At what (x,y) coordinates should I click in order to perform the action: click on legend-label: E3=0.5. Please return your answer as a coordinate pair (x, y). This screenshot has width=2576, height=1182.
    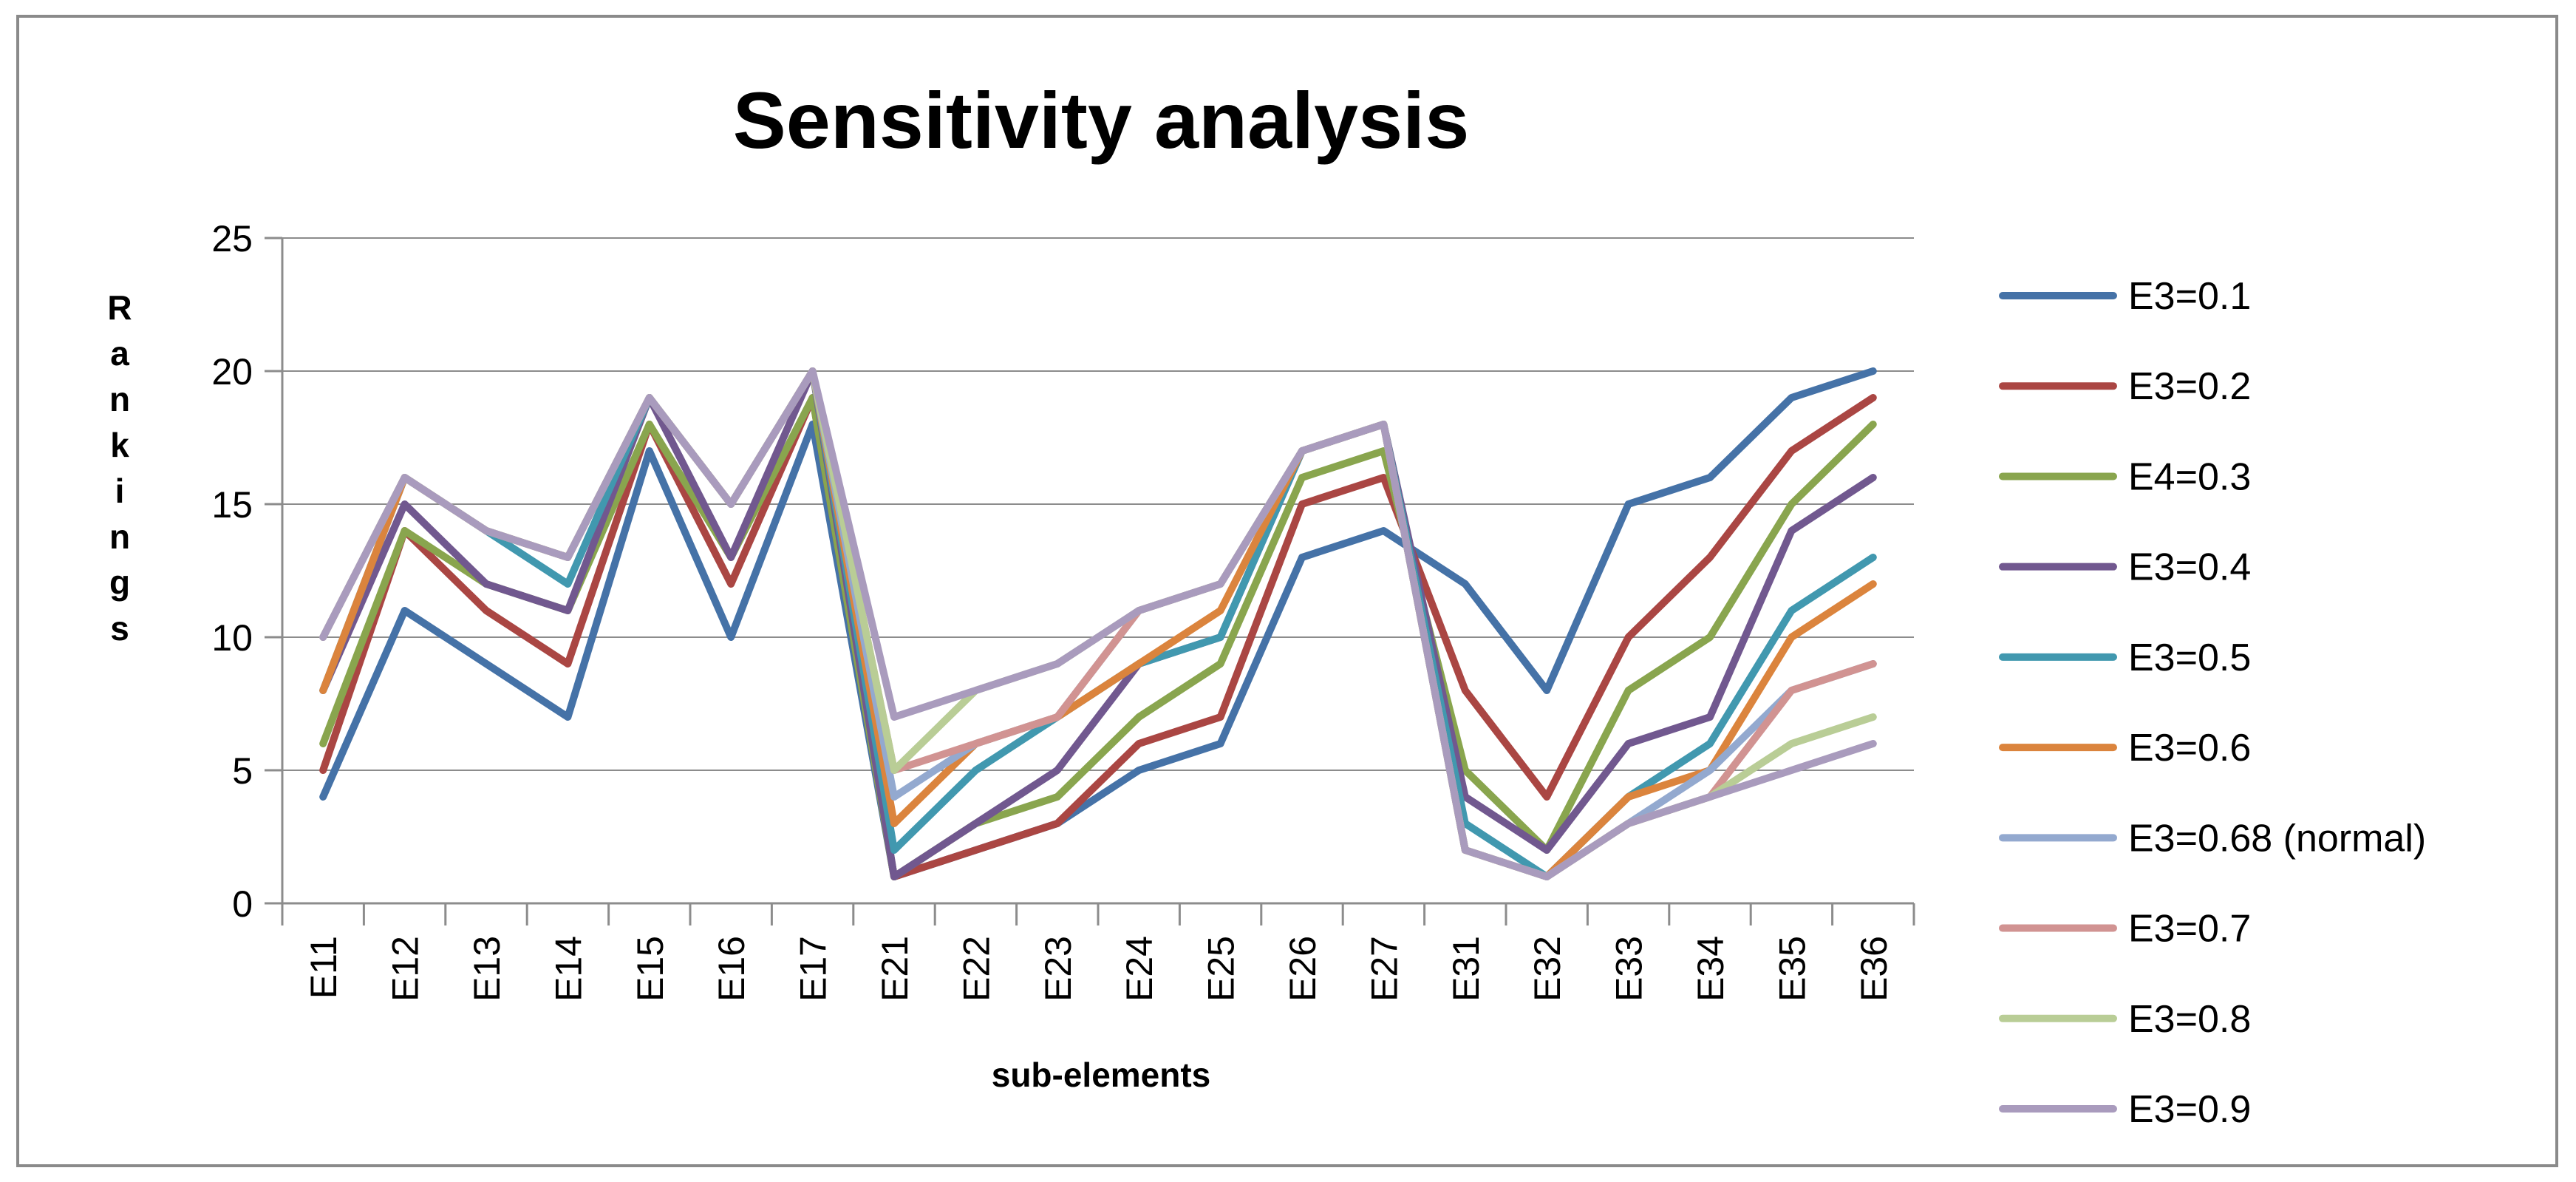
    Looking at the image, I should click on (2189, 657).